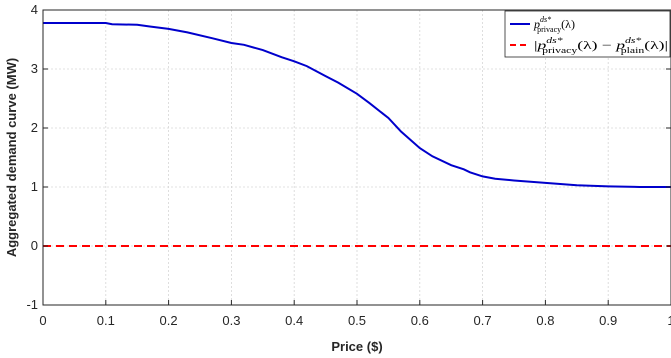 Image resolution: width=671 pixels, height=358 pixels. Describe the element at coordinates (106, 320) in the screenshot. I see `x-tick-label: 0.1` at that location.